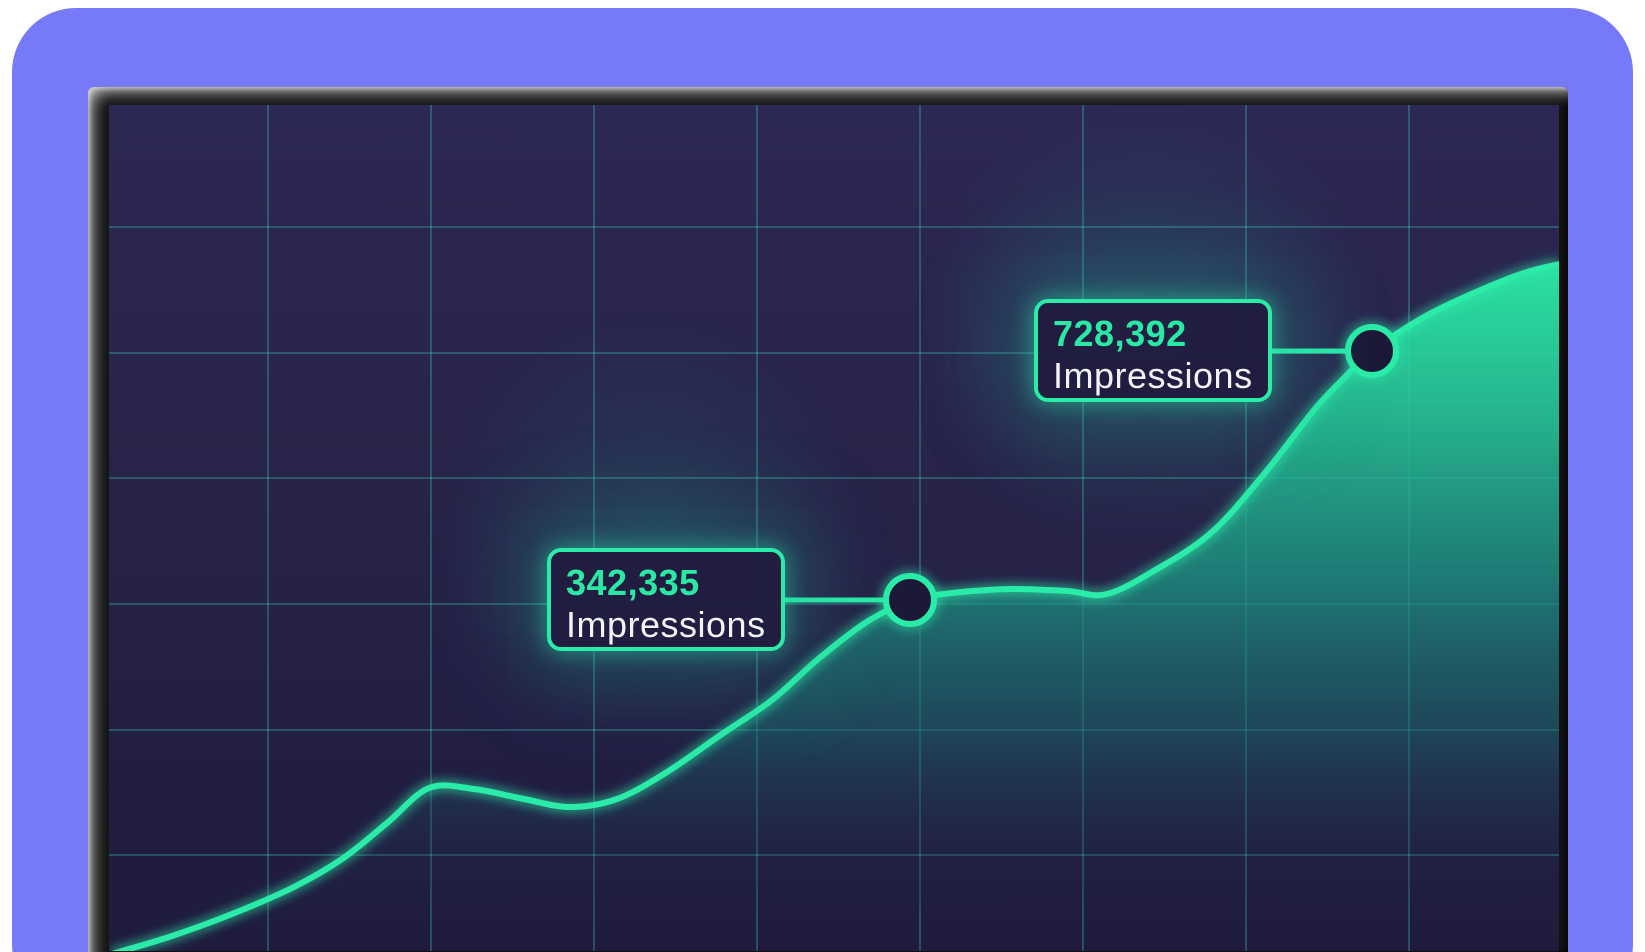 The image size is (1645, 952). I want to click on tooltip-728392-impressions: 728,392 Impressions, so click(1153, 350).